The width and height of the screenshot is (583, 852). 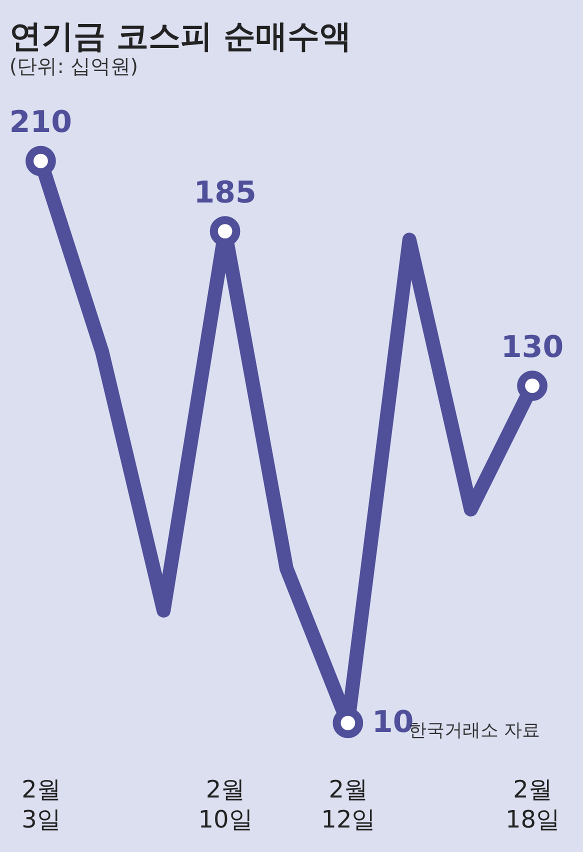 I want to click on x-tick-label: 2월 10일, so click(x=225, y=805).